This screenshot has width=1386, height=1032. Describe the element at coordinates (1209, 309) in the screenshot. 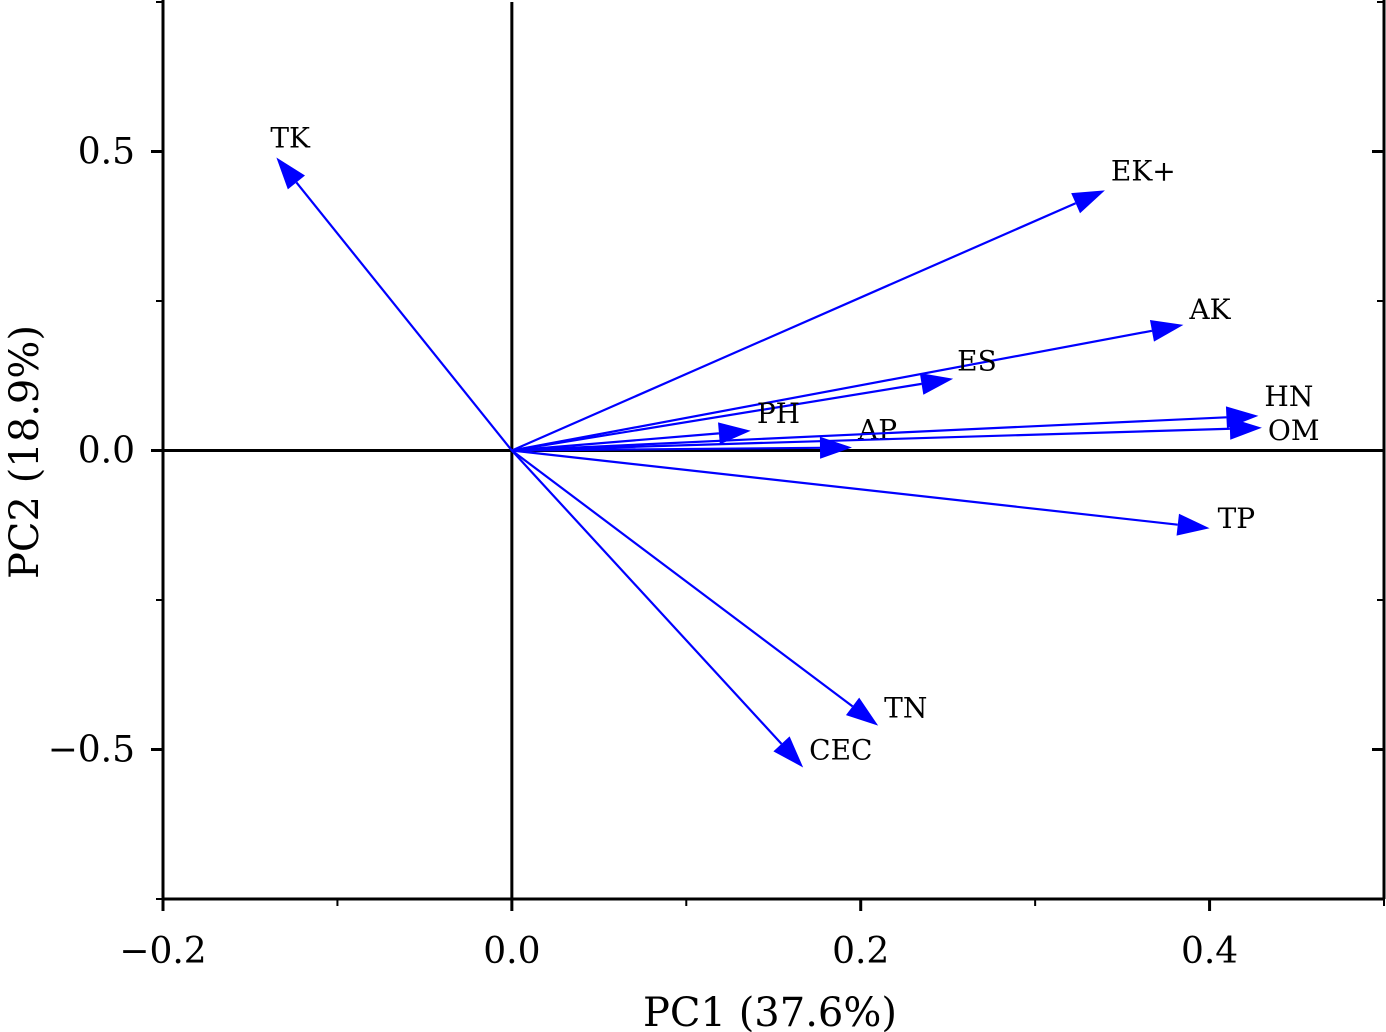

I see `vector-label-ak: AK` at that location.